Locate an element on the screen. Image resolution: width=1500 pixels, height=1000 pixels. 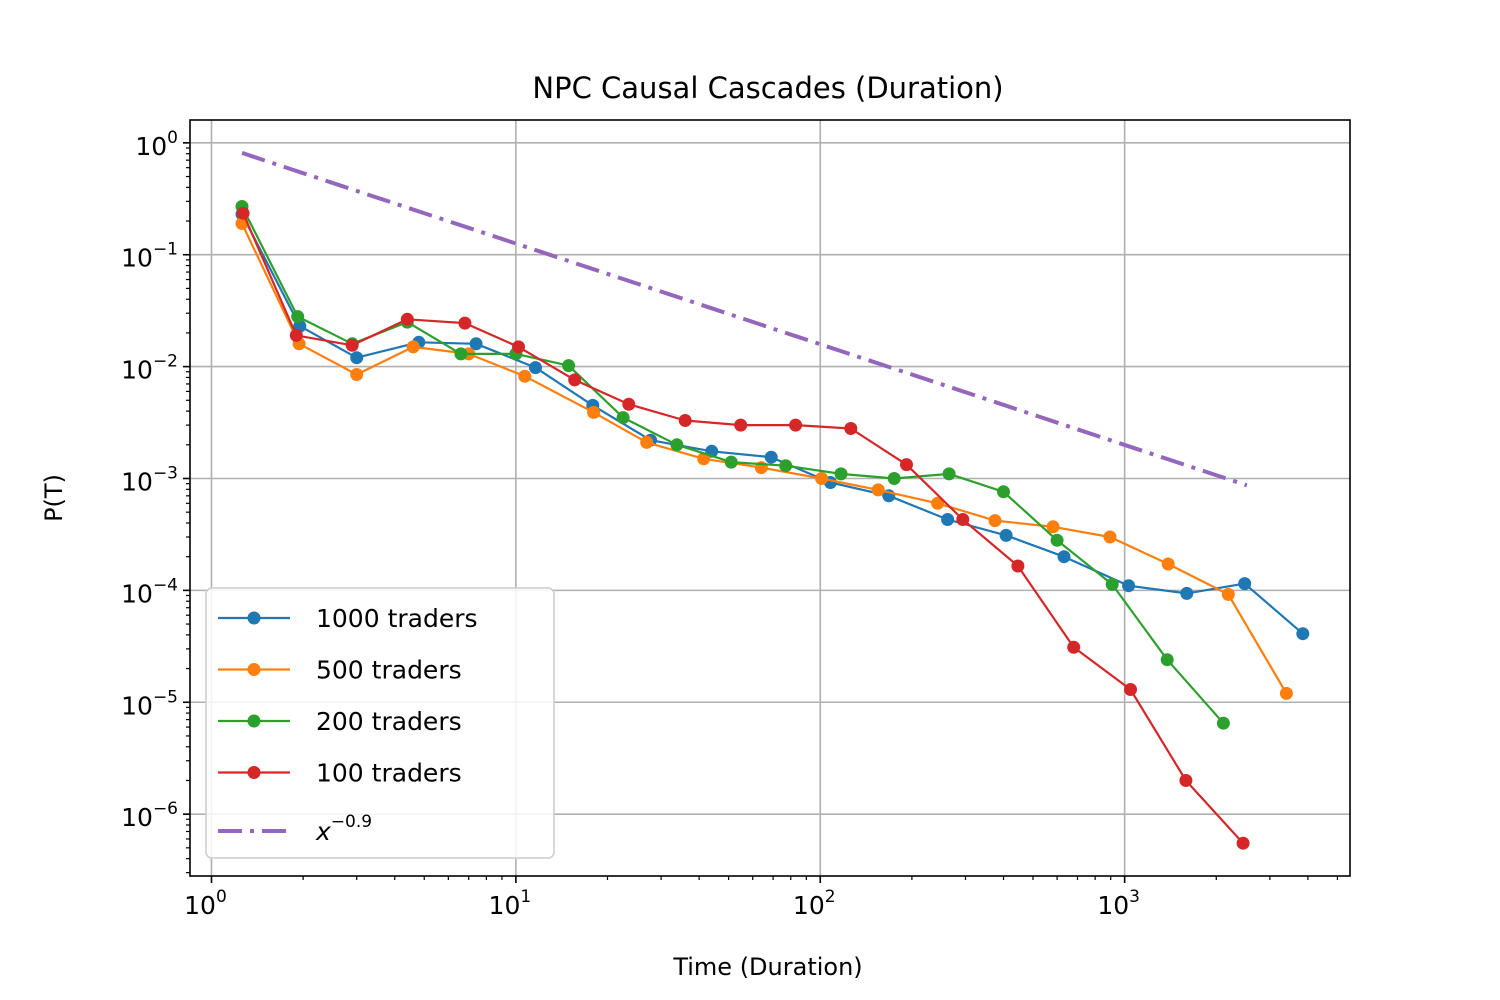
x-tick-exponent: 0 is located at coordinates (221, 897).